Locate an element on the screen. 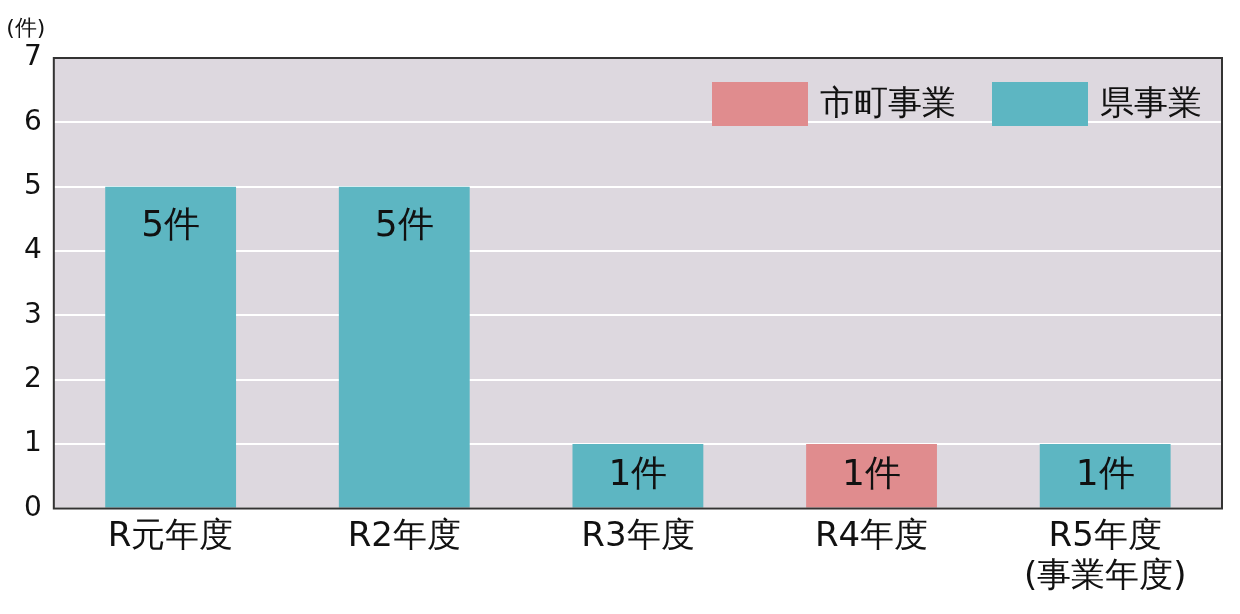  y-tick-label: 3 is located at coordinates (32, 313).